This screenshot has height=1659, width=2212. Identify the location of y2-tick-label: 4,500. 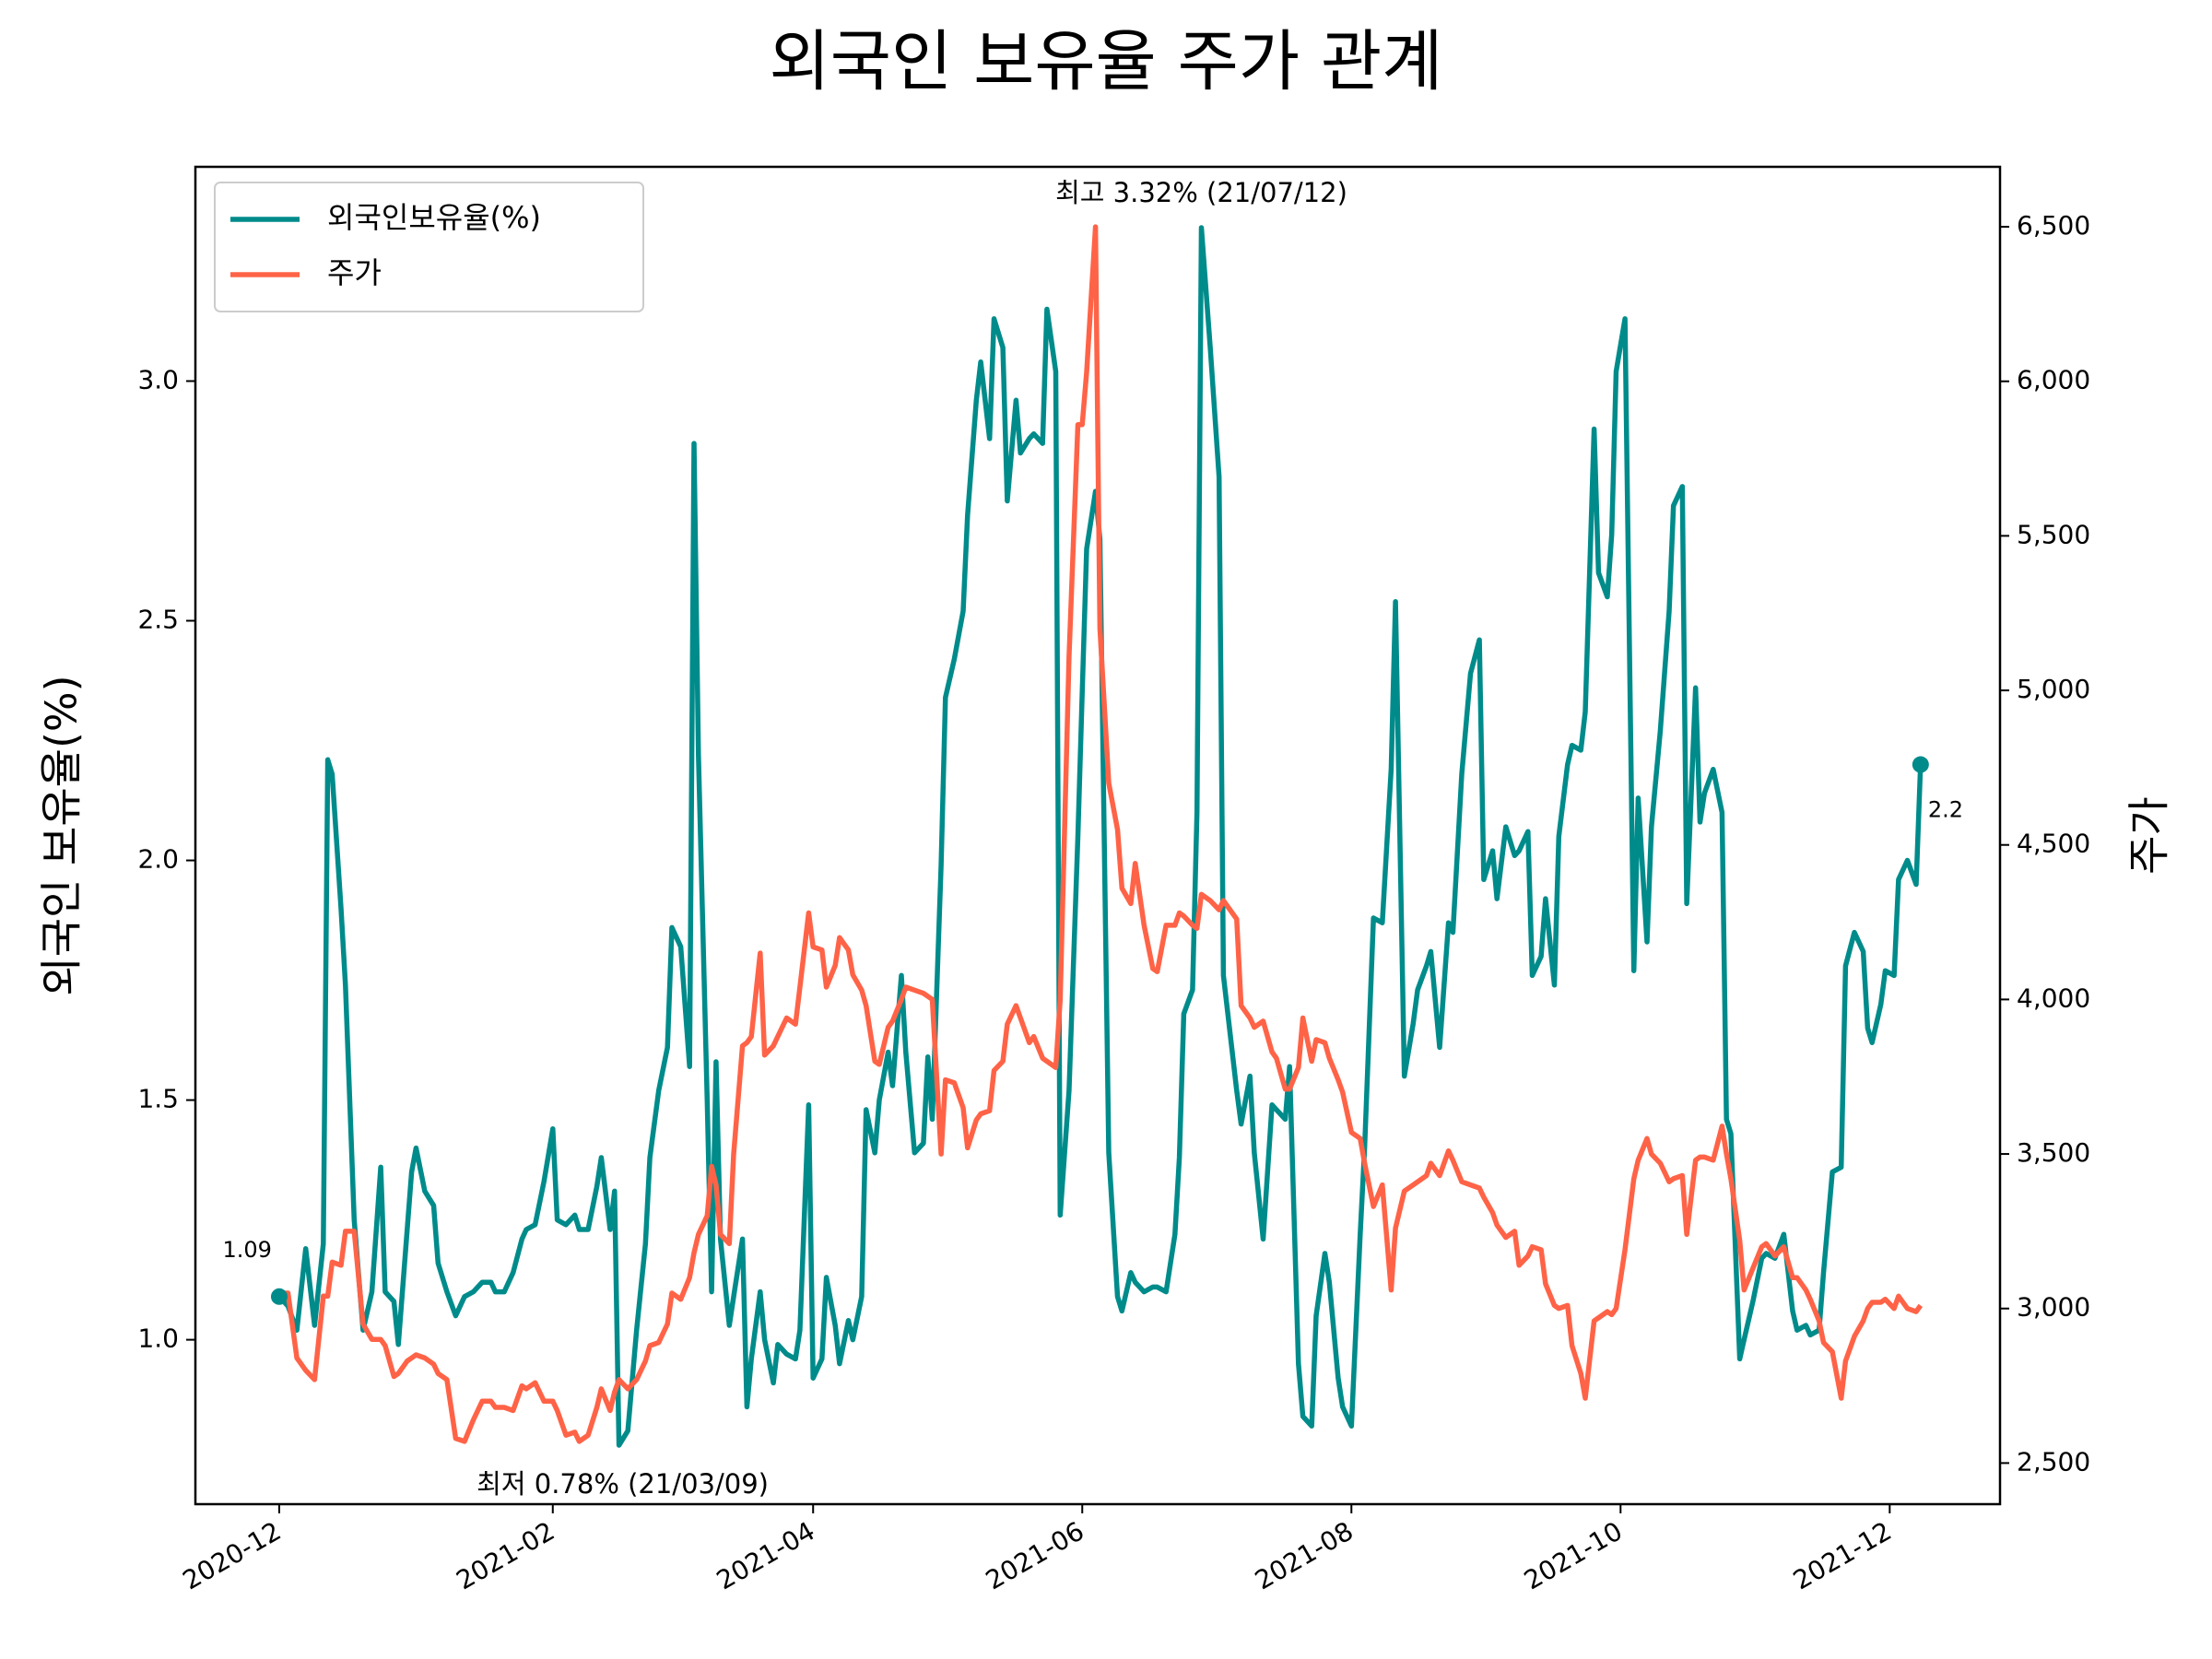
(2053, 844).